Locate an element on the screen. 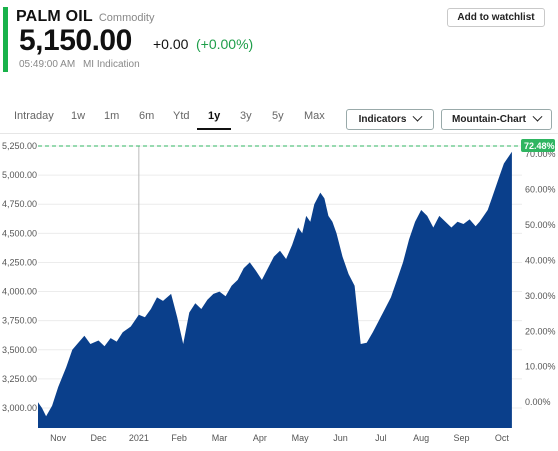 The image size is (558, 451). x-tick-label: 2021 is located at coordinates (139, 438).